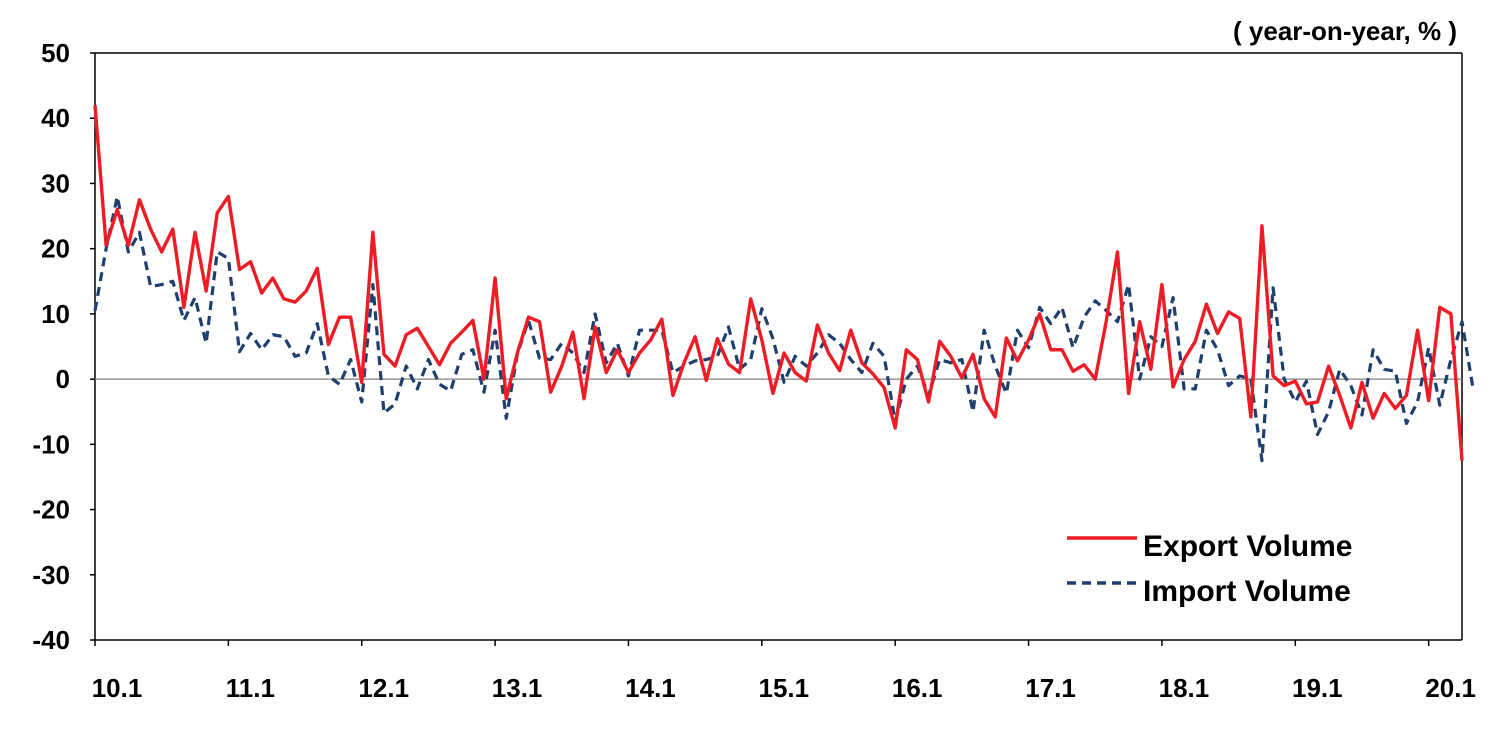 The height and width of the screenshot is (740, 1496). I want to click on x-tick-label: 20.1, so click(1450, 688).